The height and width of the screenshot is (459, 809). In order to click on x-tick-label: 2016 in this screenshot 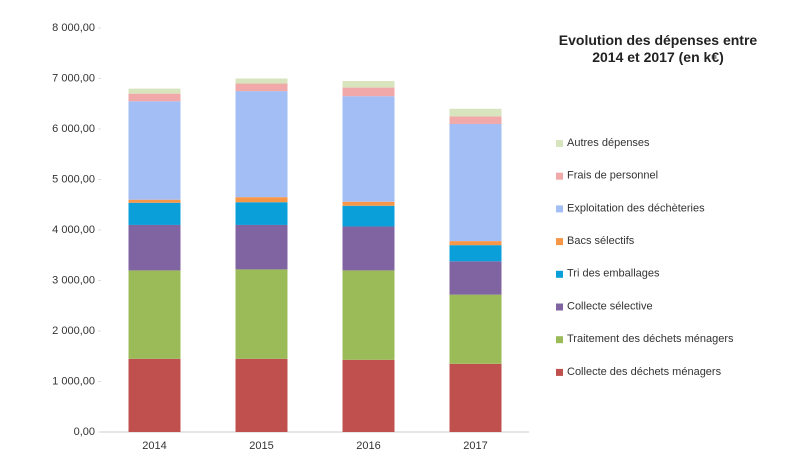, I will do `click(368, 446)`.